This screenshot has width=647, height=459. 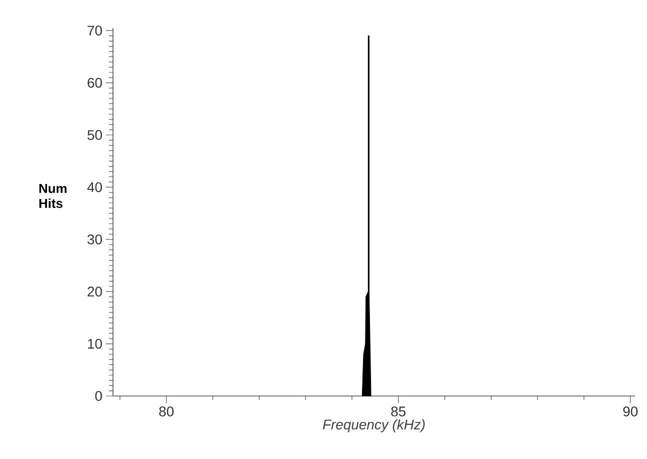 I want to click on y-tick-label: 70, so click(x=95, y=31).